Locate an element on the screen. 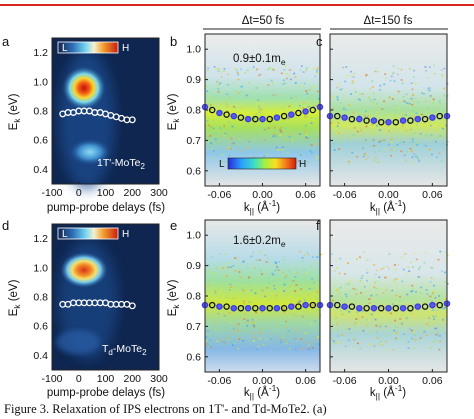  y-tick-label: 1.2 is located at coordinates (40, 239).